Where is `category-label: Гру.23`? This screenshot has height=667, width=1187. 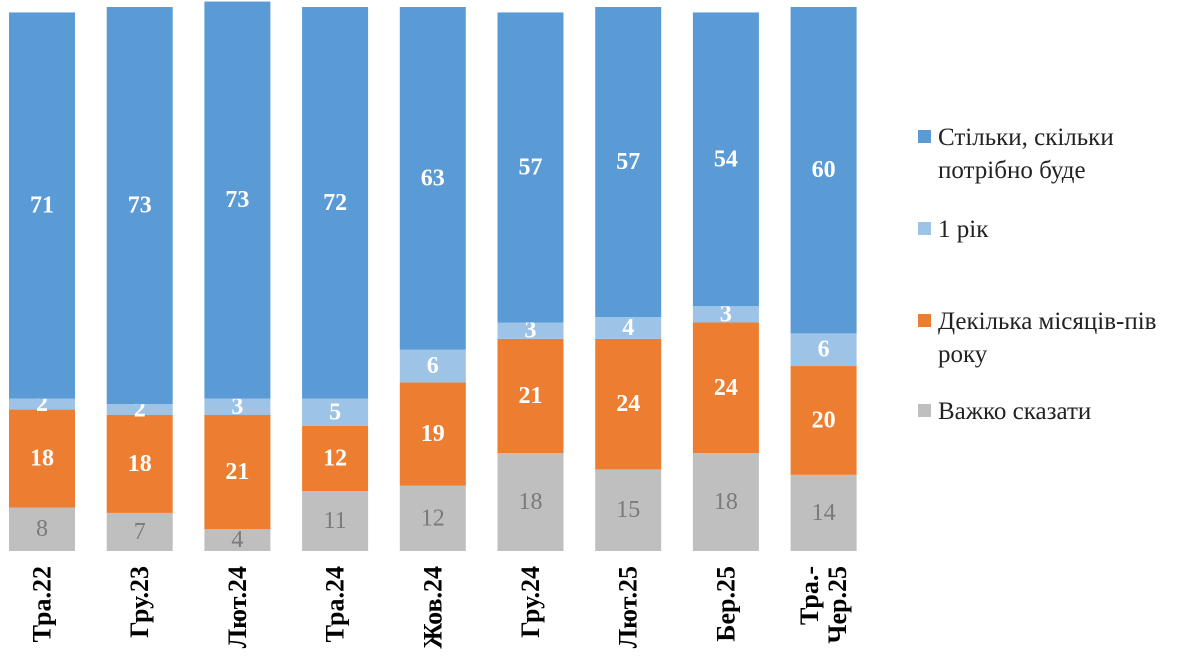
category-label: Гру.23 is located at coordinates (139, 602).